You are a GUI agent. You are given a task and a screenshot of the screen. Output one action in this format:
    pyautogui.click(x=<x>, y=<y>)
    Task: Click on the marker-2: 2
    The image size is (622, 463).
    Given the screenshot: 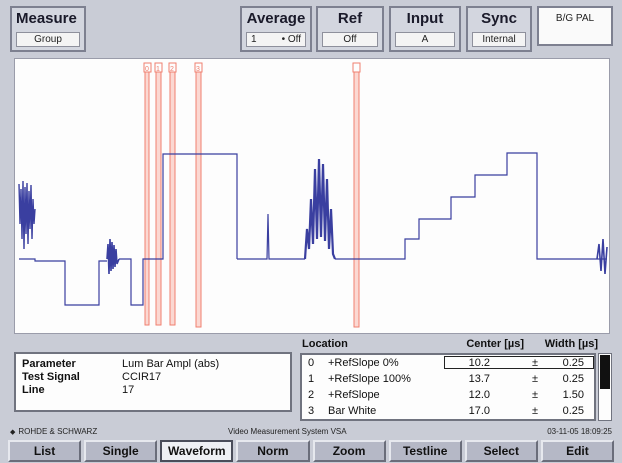 What is the action you would take?
    pyautogui.click(x=172, y=194)
    